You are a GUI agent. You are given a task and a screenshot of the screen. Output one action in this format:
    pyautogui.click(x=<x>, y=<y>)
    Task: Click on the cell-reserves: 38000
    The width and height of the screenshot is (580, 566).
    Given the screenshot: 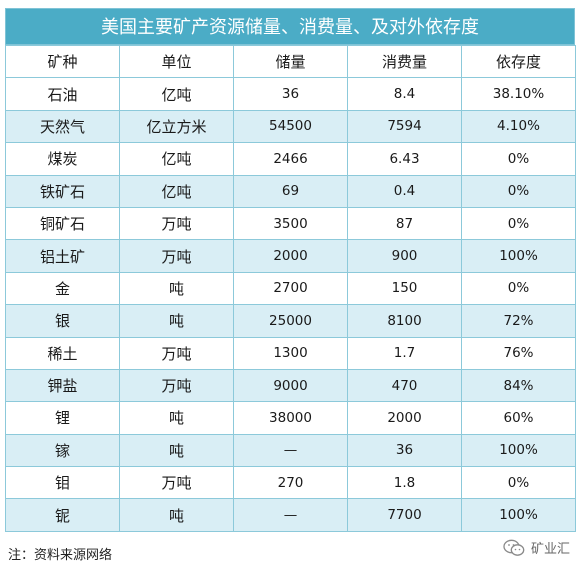 What is the action you would take?
    pyautogui.click(x=290, y=418)
    